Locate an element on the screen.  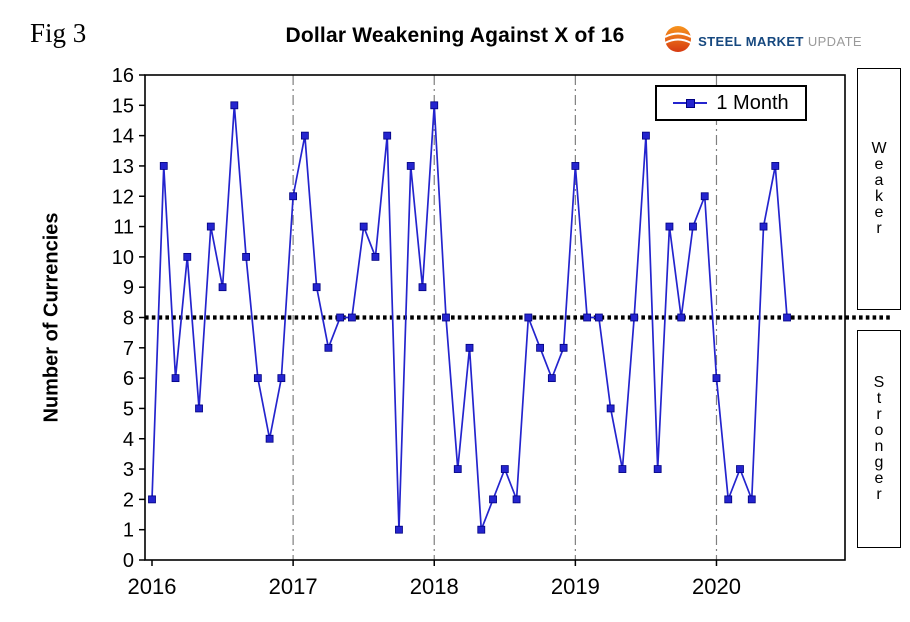
svg-text: 15 is located at coordinates (123, 106).